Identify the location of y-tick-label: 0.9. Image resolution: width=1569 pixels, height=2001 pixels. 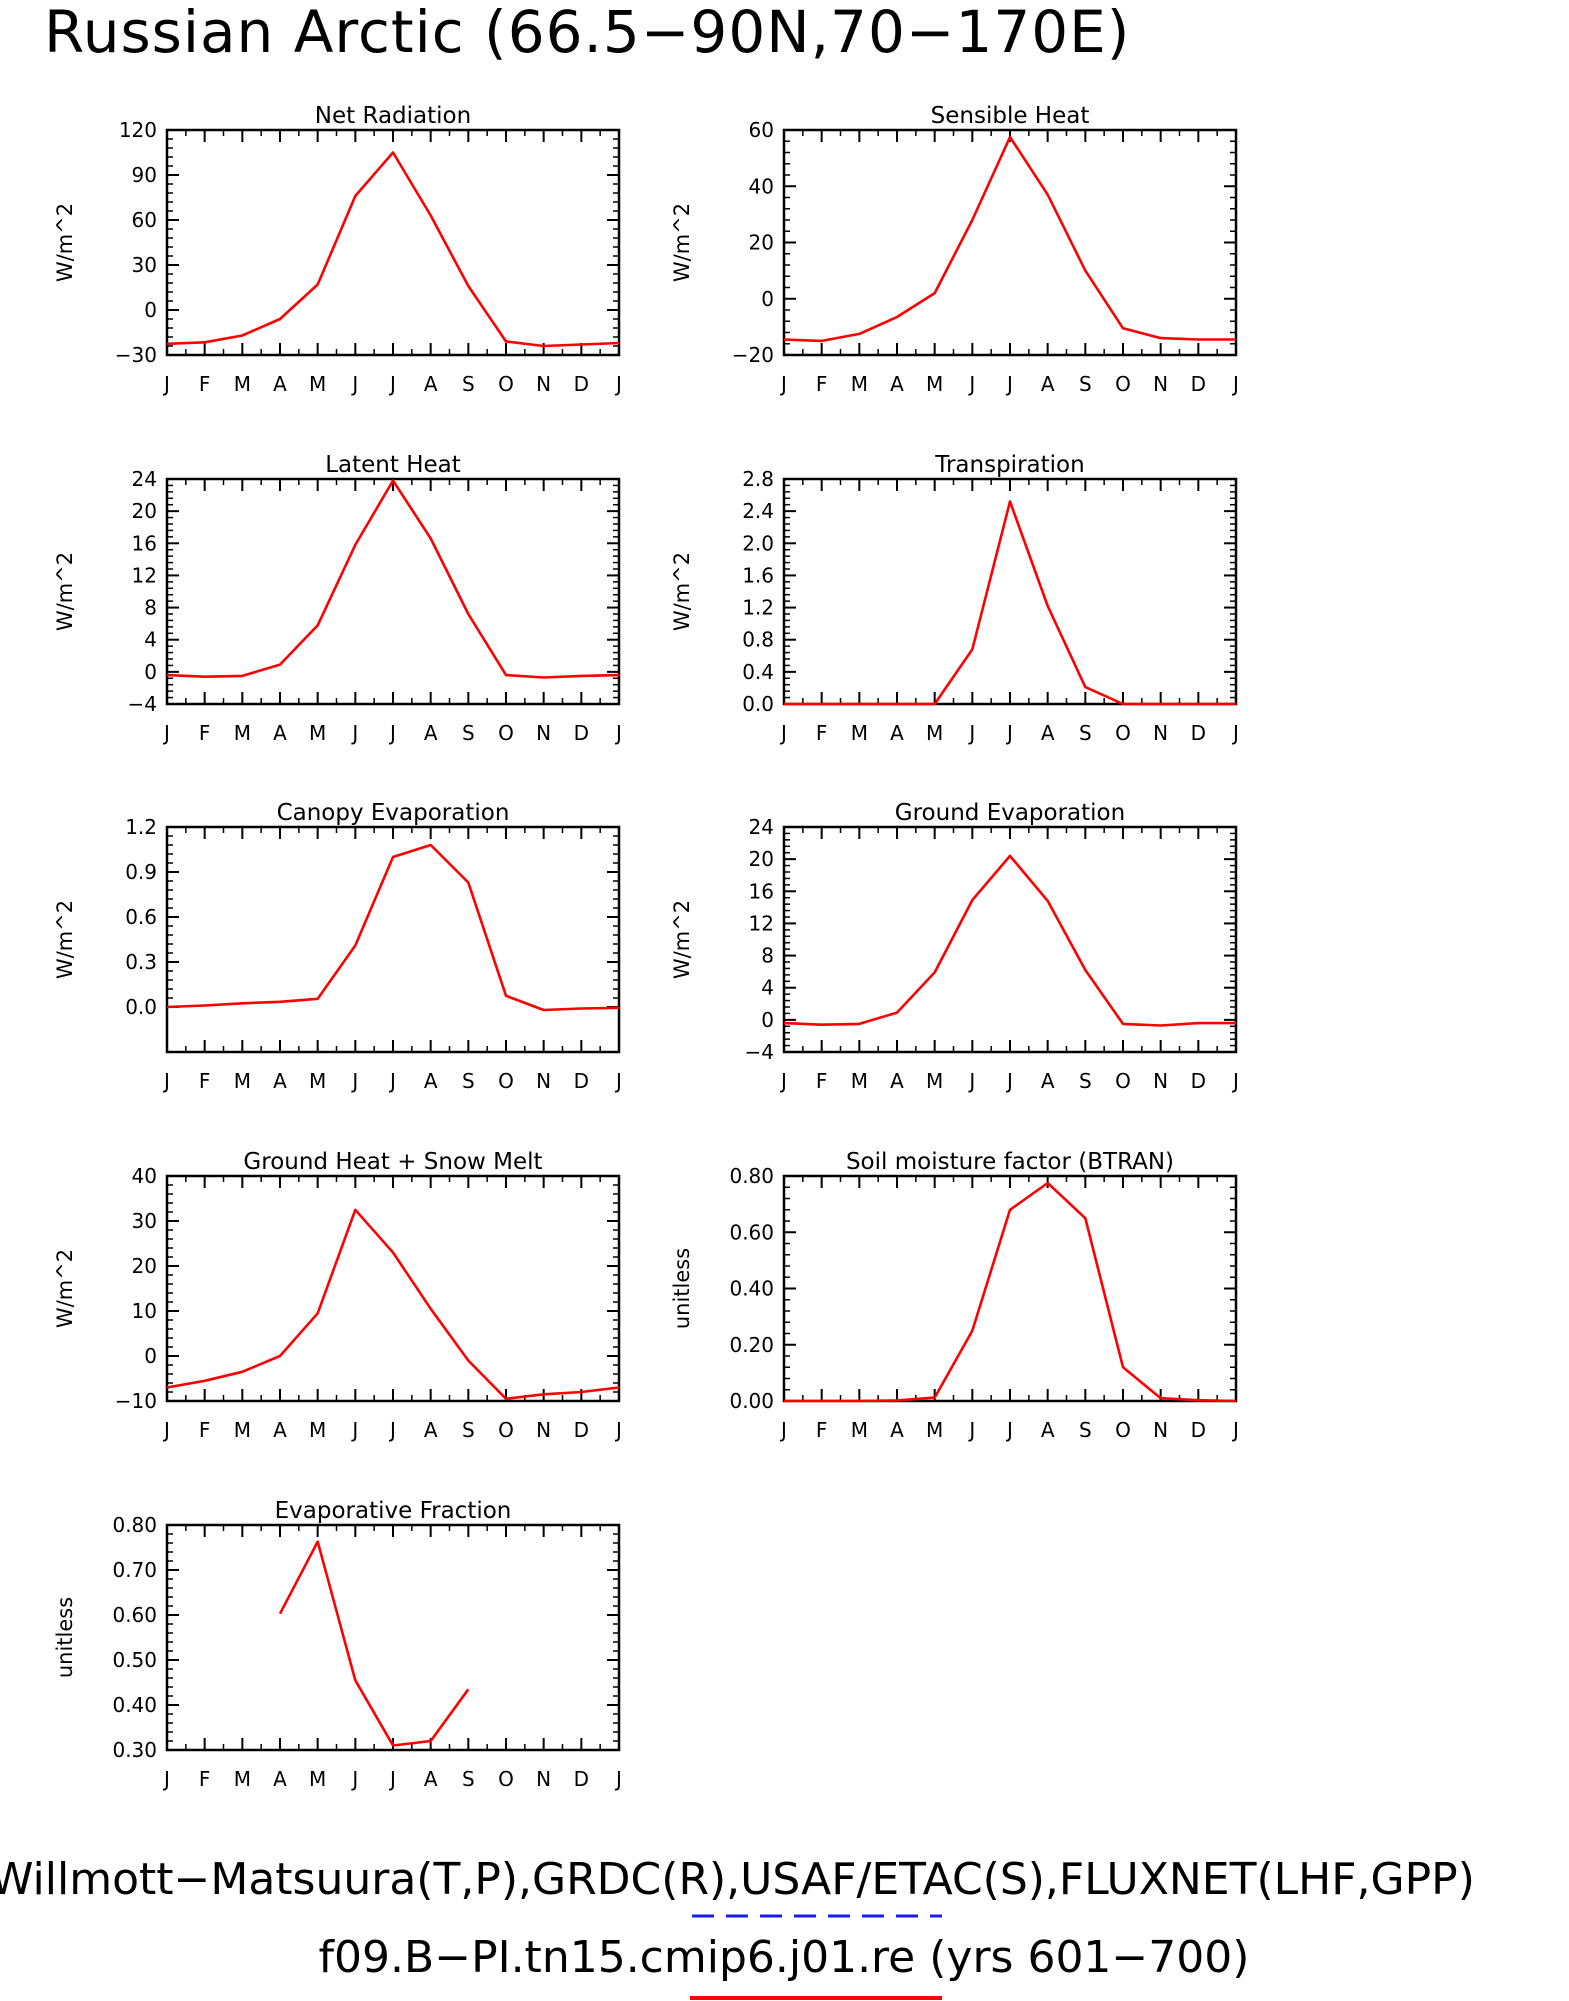
(141, 872).